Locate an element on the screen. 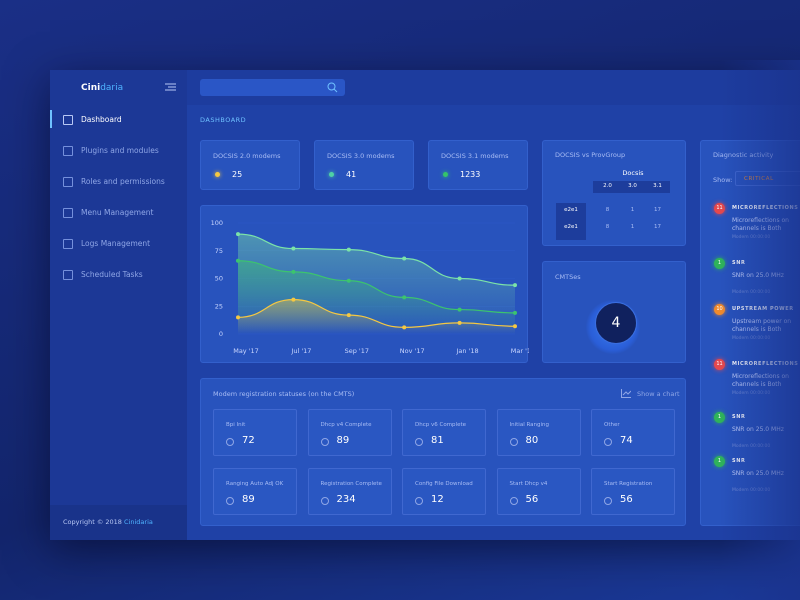 This screenshot has height=600, width=800. tile-value: 234 is located at coordinates (346, 499).